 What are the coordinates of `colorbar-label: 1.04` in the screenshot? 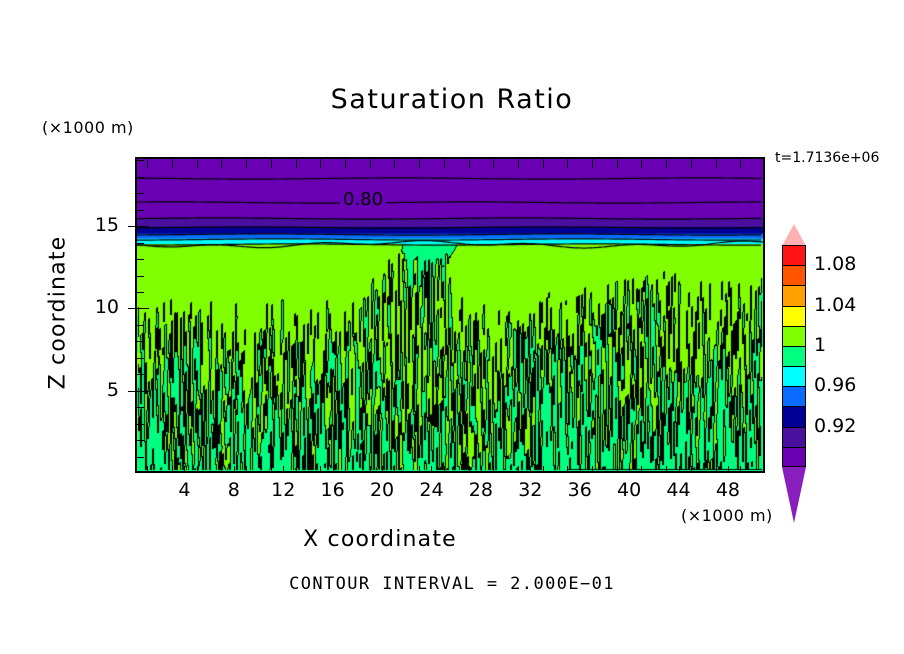 It's located at (835, 304).